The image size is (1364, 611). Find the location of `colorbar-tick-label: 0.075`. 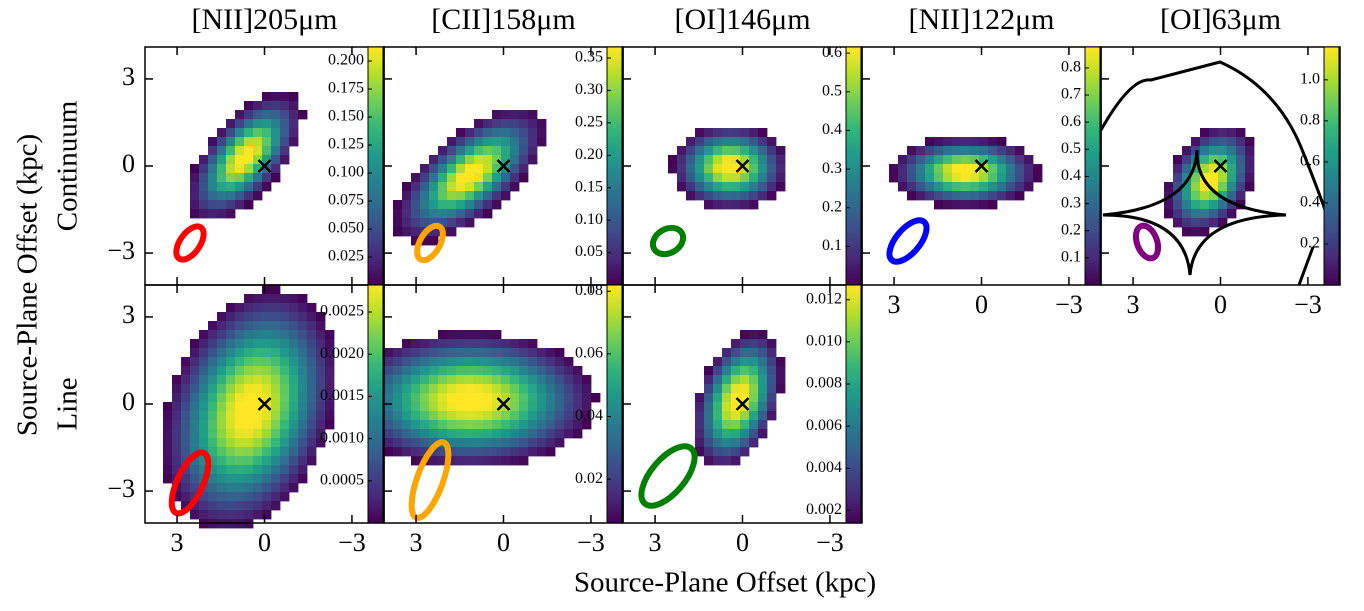

colorbar-tick-label: 0.075 is located at coordinates (346, 200).